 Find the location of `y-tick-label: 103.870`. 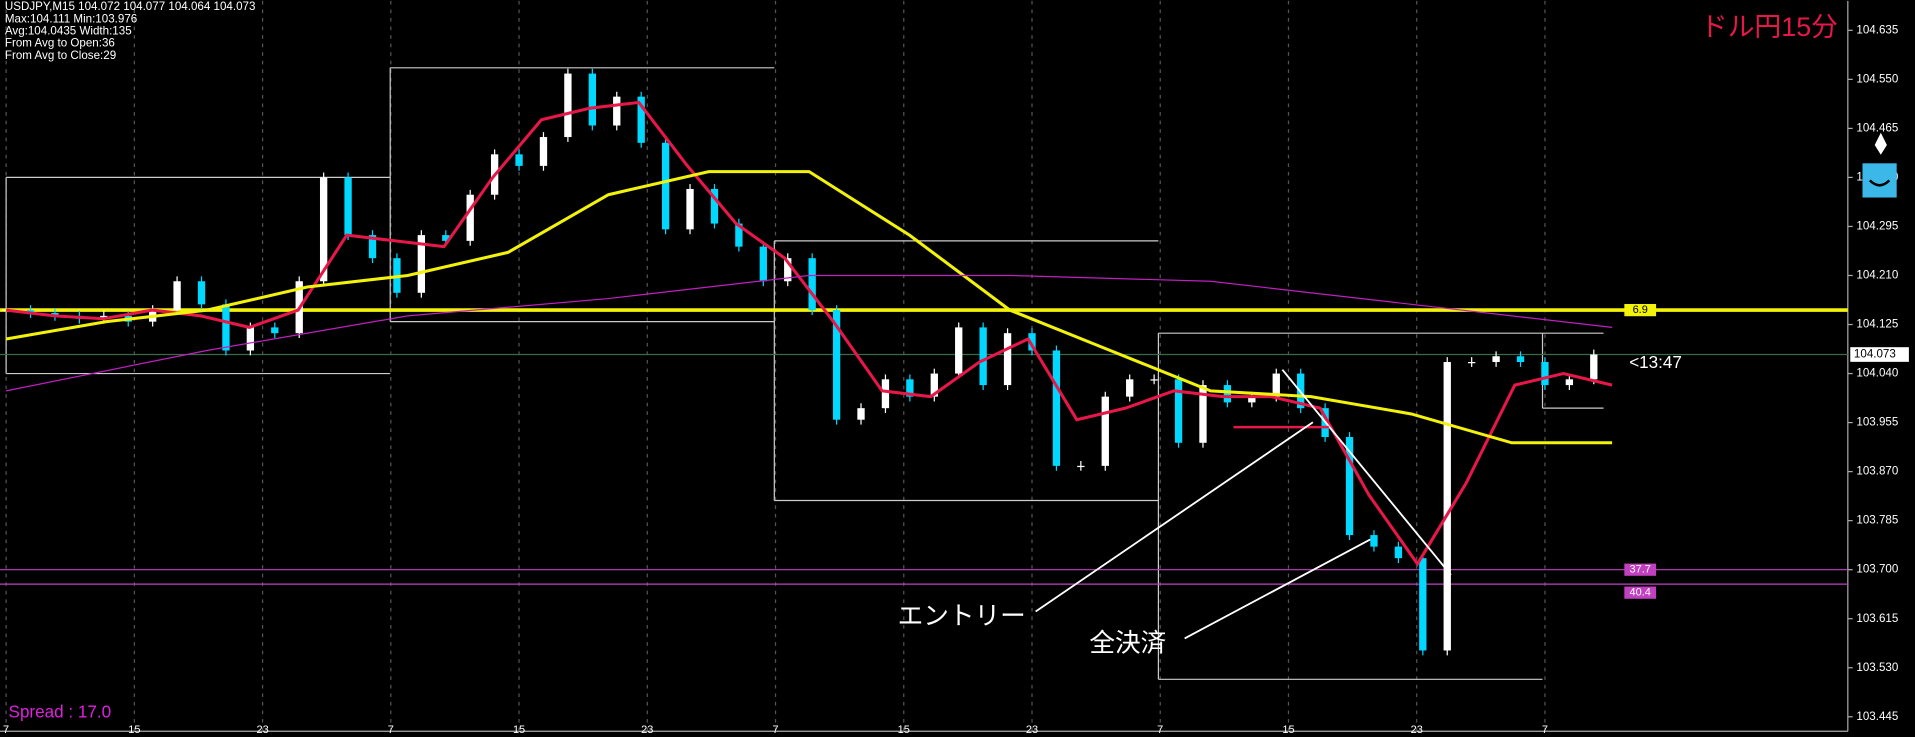

y-tick-label: 103.870 is located at coordinates (1877, 471).